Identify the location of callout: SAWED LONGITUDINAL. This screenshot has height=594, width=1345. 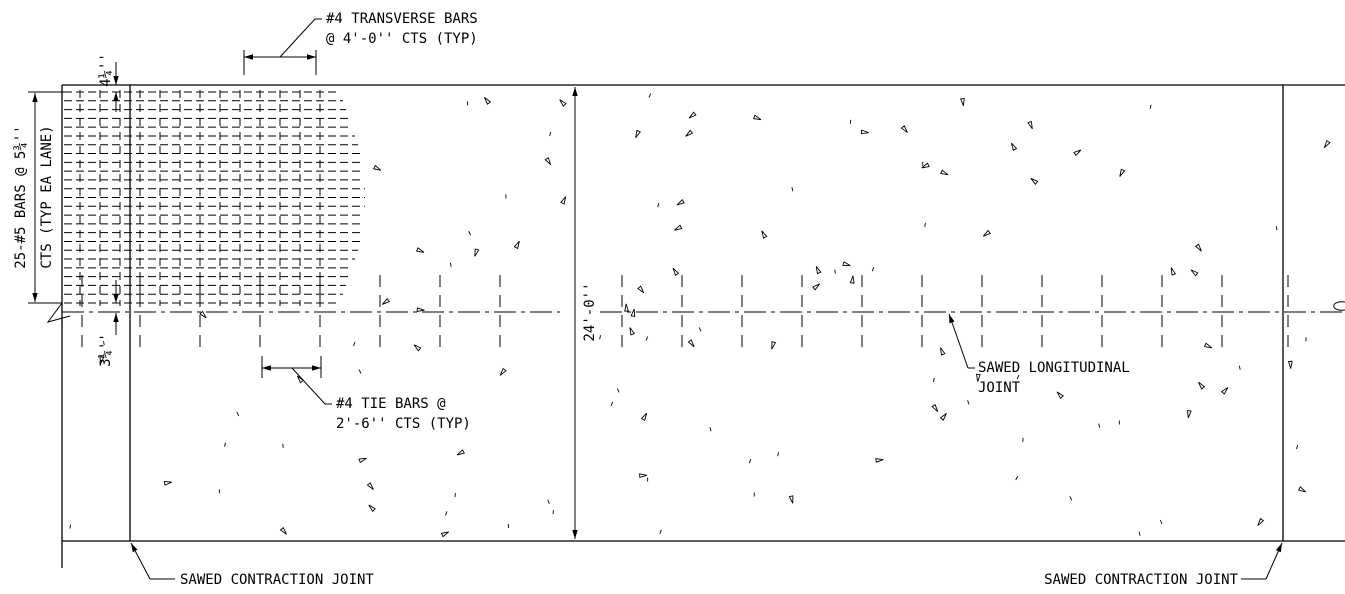
(1054, 368).